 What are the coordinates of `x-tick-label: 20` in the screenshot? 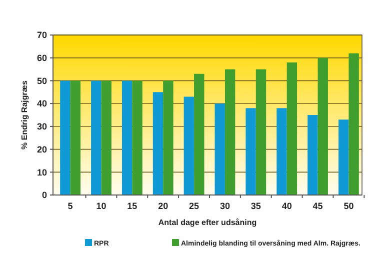 It's located at (163, 206).